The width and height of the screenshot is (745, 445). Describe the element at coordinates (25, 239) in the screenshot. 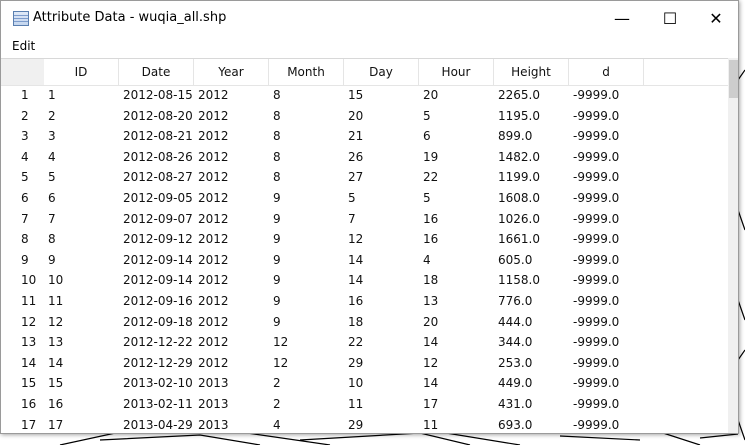

I see `row-number: 8` at that location.